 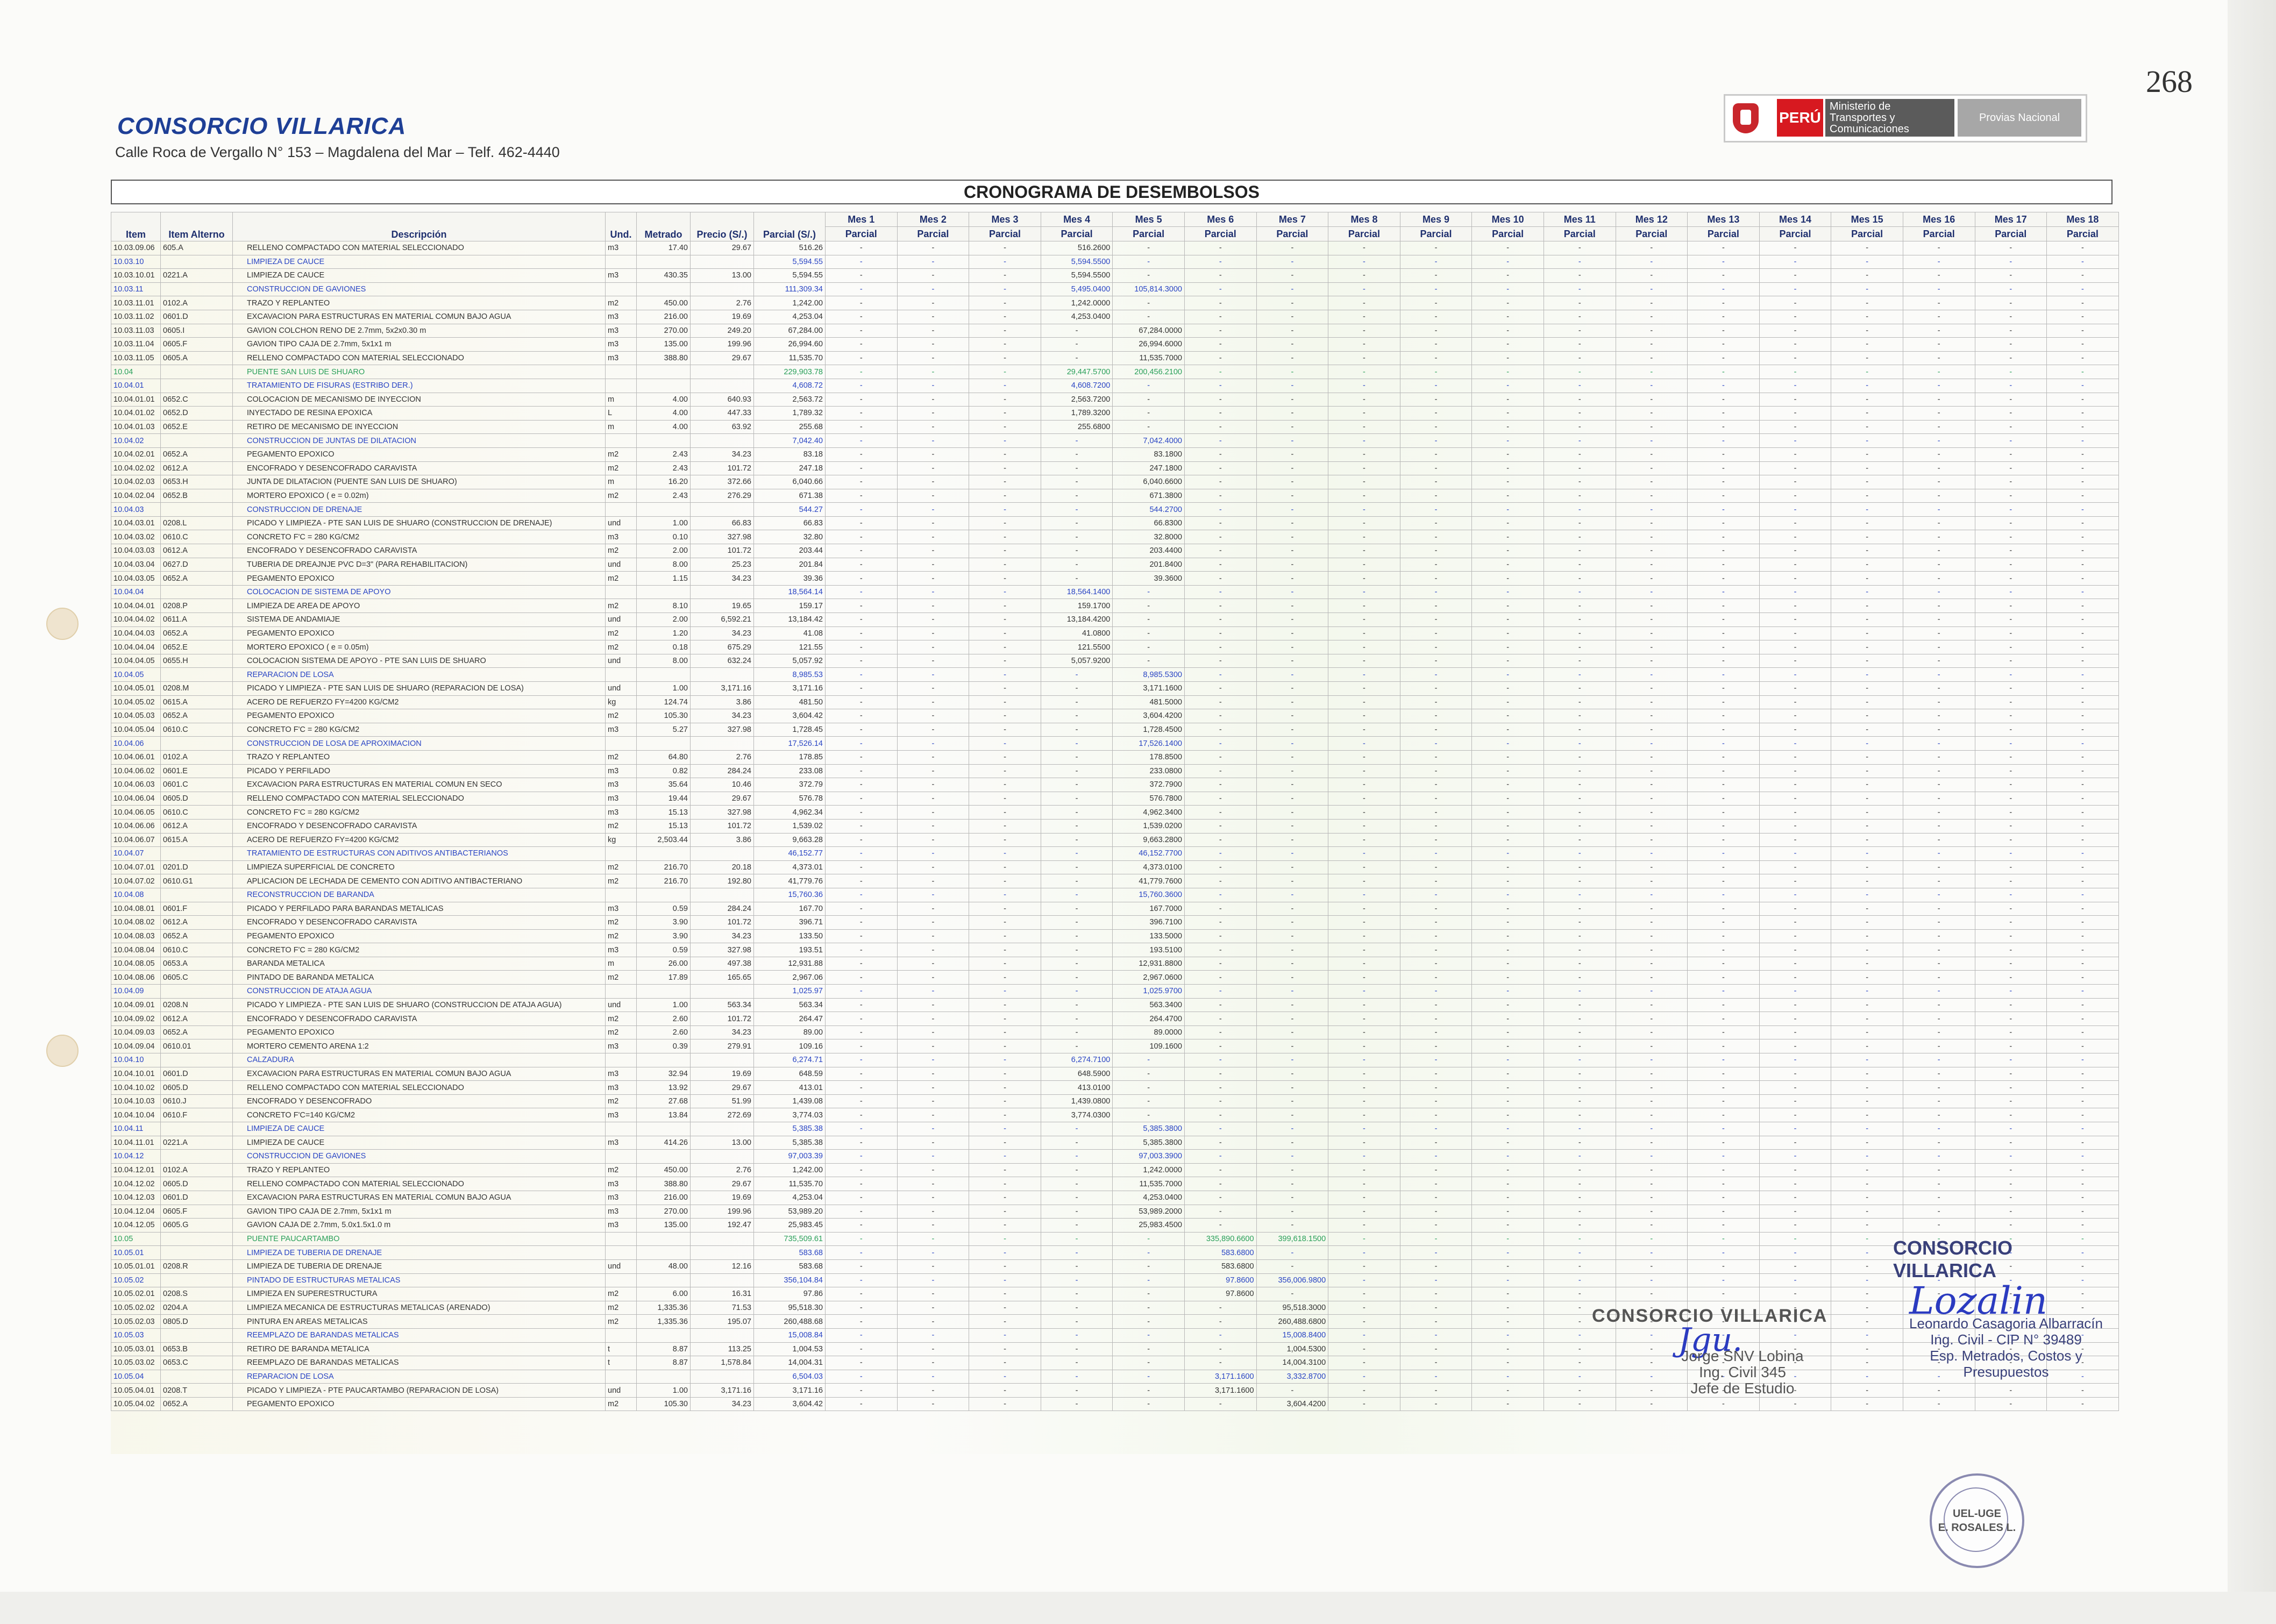 I want to click on cell-description: GAVION COLCHON RENO DE 2.7mm, 5x2x0.30 m, so click(x=419, y=330).